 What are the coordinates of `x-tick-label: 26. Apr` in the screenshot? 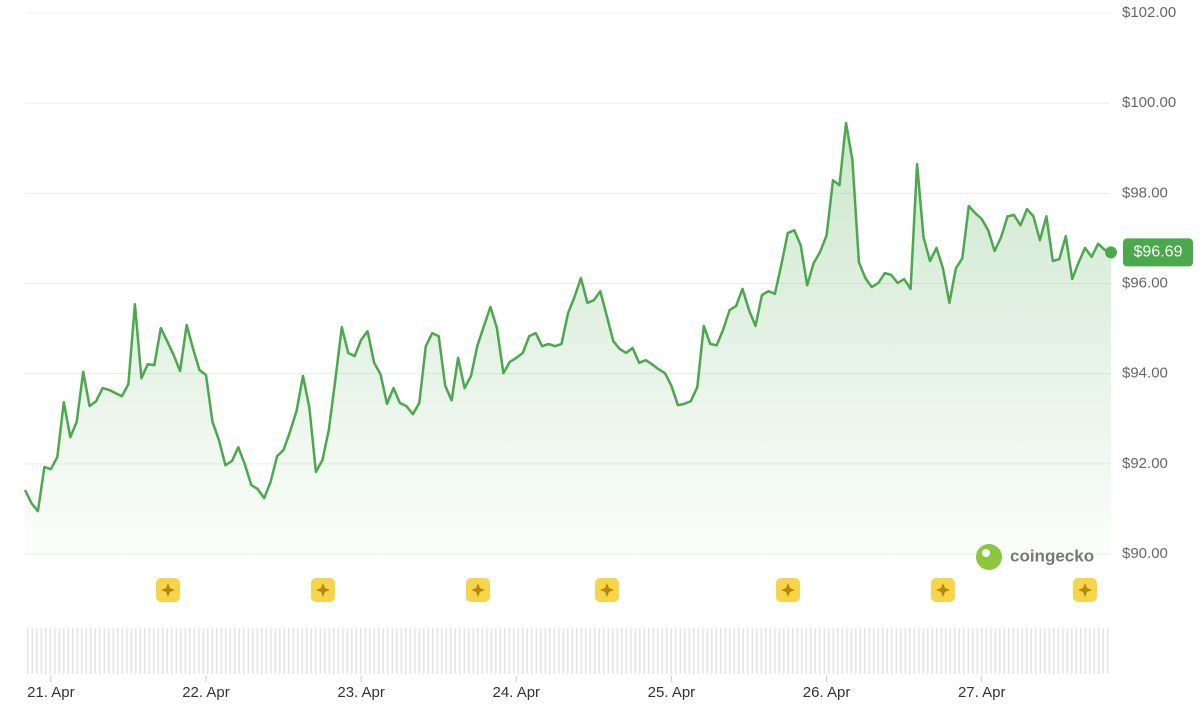 It's located at (827, 692).